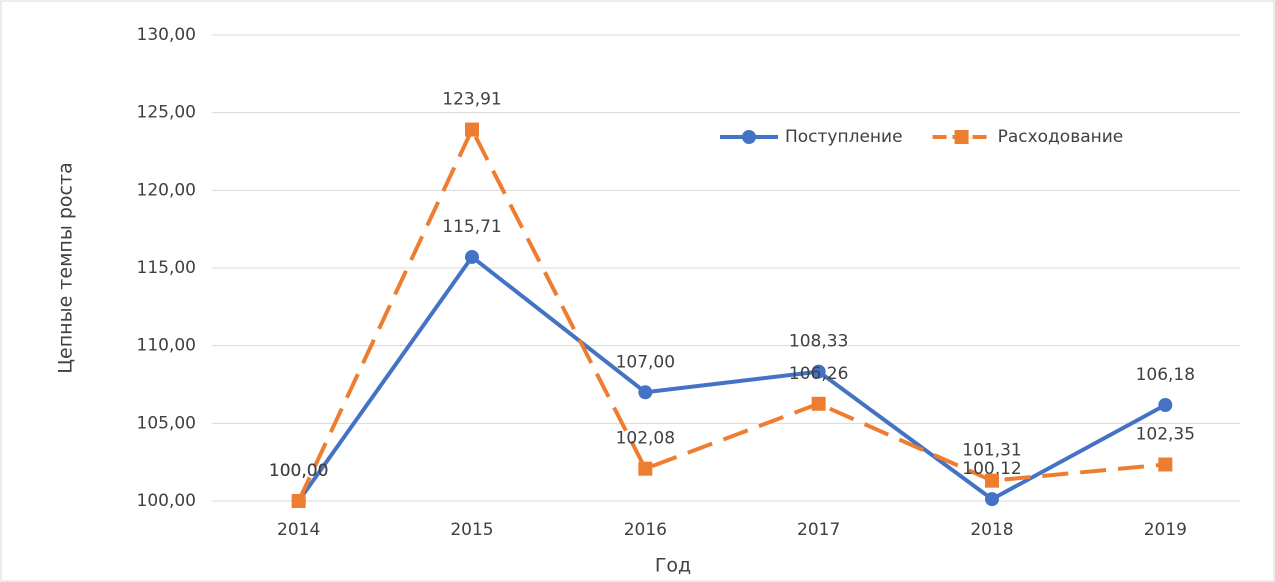 Image resolution: width=1275 pixels, height=582 pixels. What do you see at coordinates (166, 268) in the screenshot?
I see `y-tick-label: 115,00` at bounding box center [166, 268].